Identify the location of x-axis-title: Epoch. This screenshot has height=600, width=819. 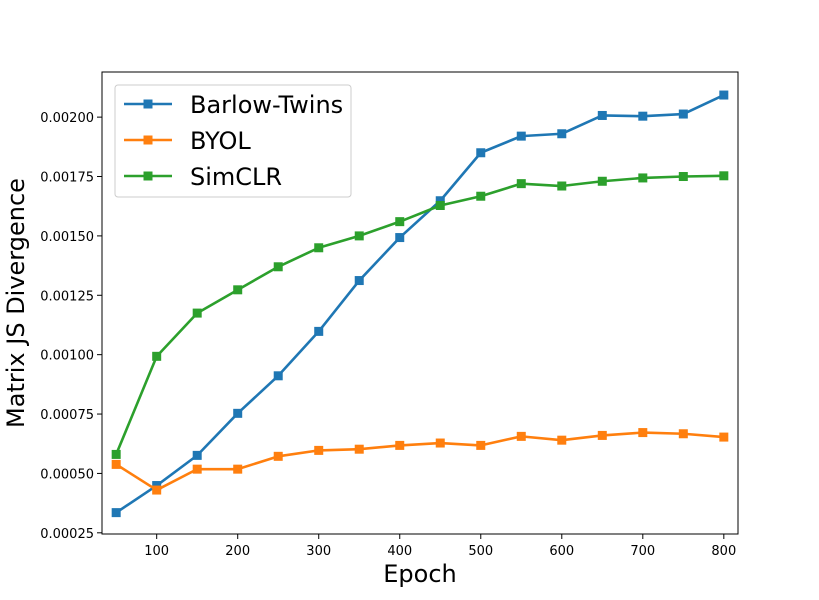
(420, 574).